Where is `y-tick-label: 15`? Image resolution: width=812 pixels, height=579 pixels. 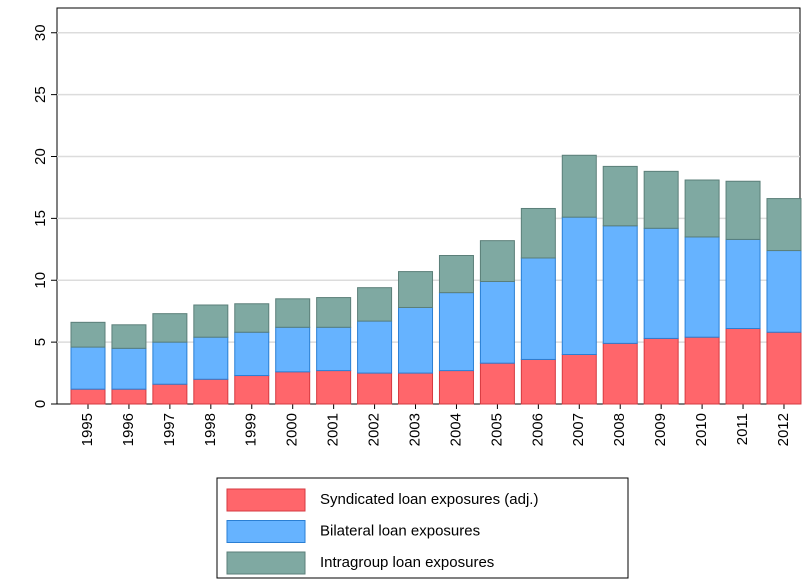 y-tick-label: 15 is located at coordinates (40, 218).